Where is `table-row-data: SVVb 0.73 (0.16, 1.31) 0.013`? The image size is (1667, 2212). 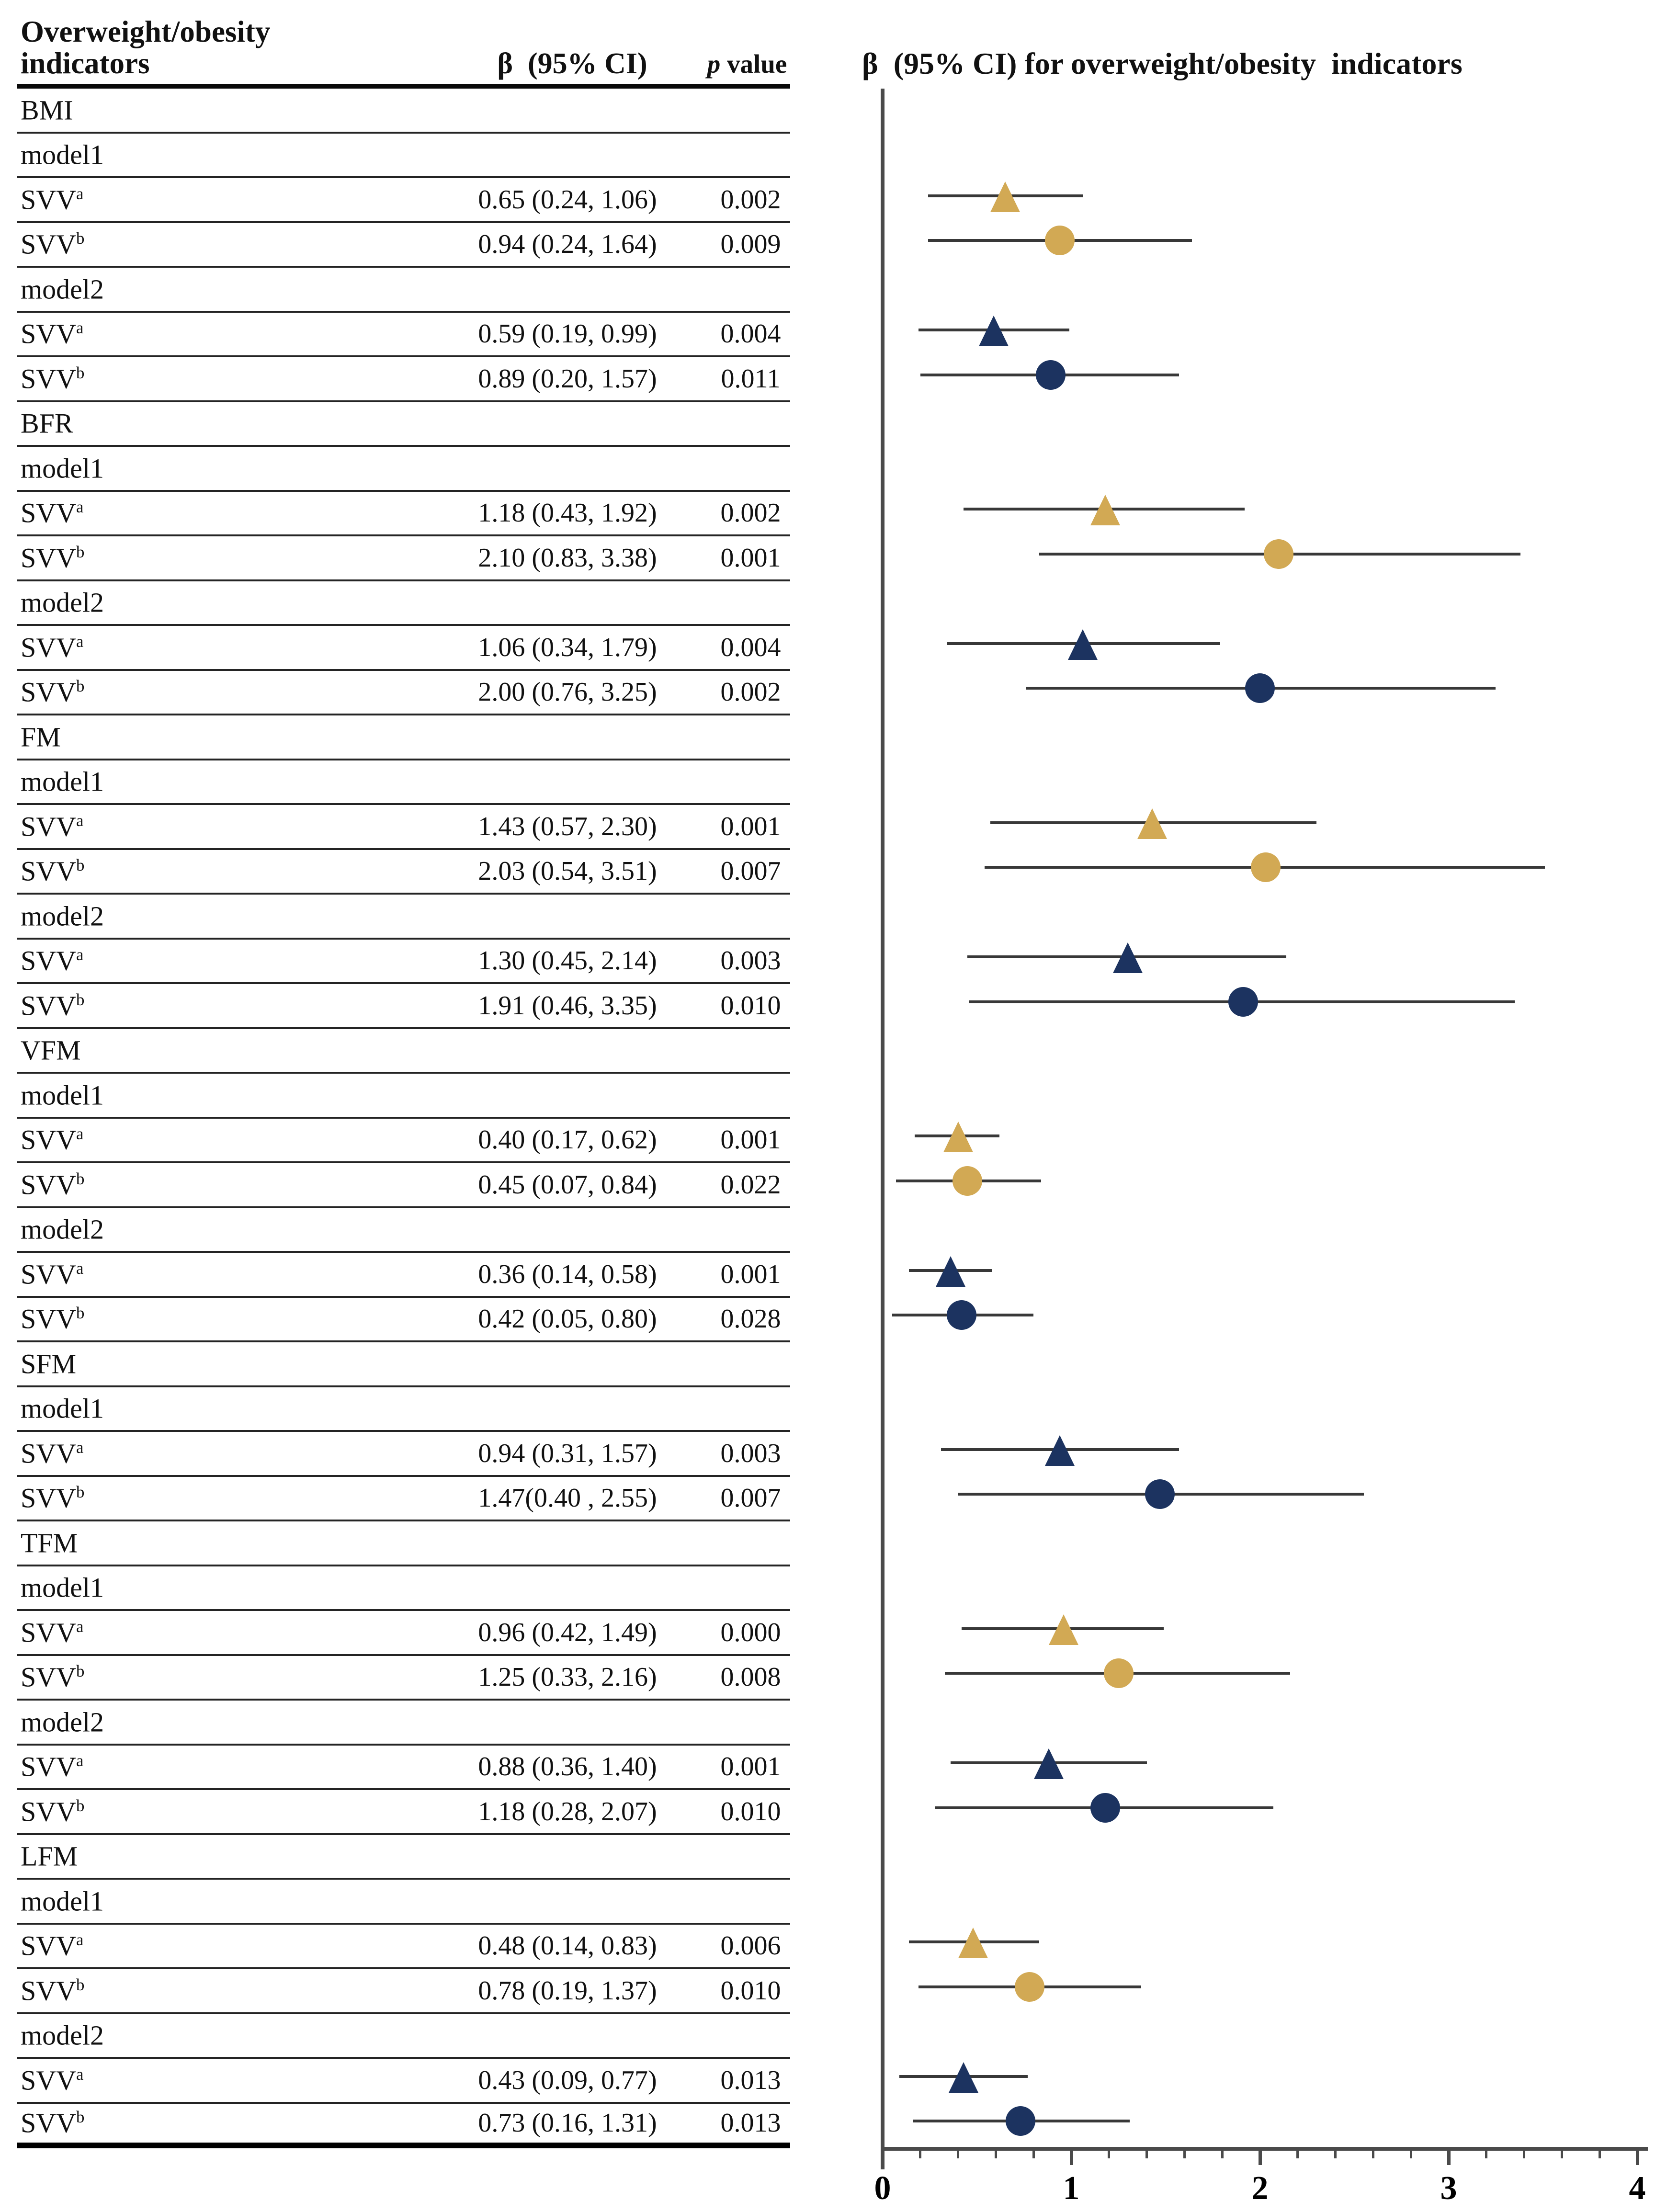 table-row-data: SVVb 0.73 (0.16, 1.31) 0.013 is located at coordinates (403, 2126).